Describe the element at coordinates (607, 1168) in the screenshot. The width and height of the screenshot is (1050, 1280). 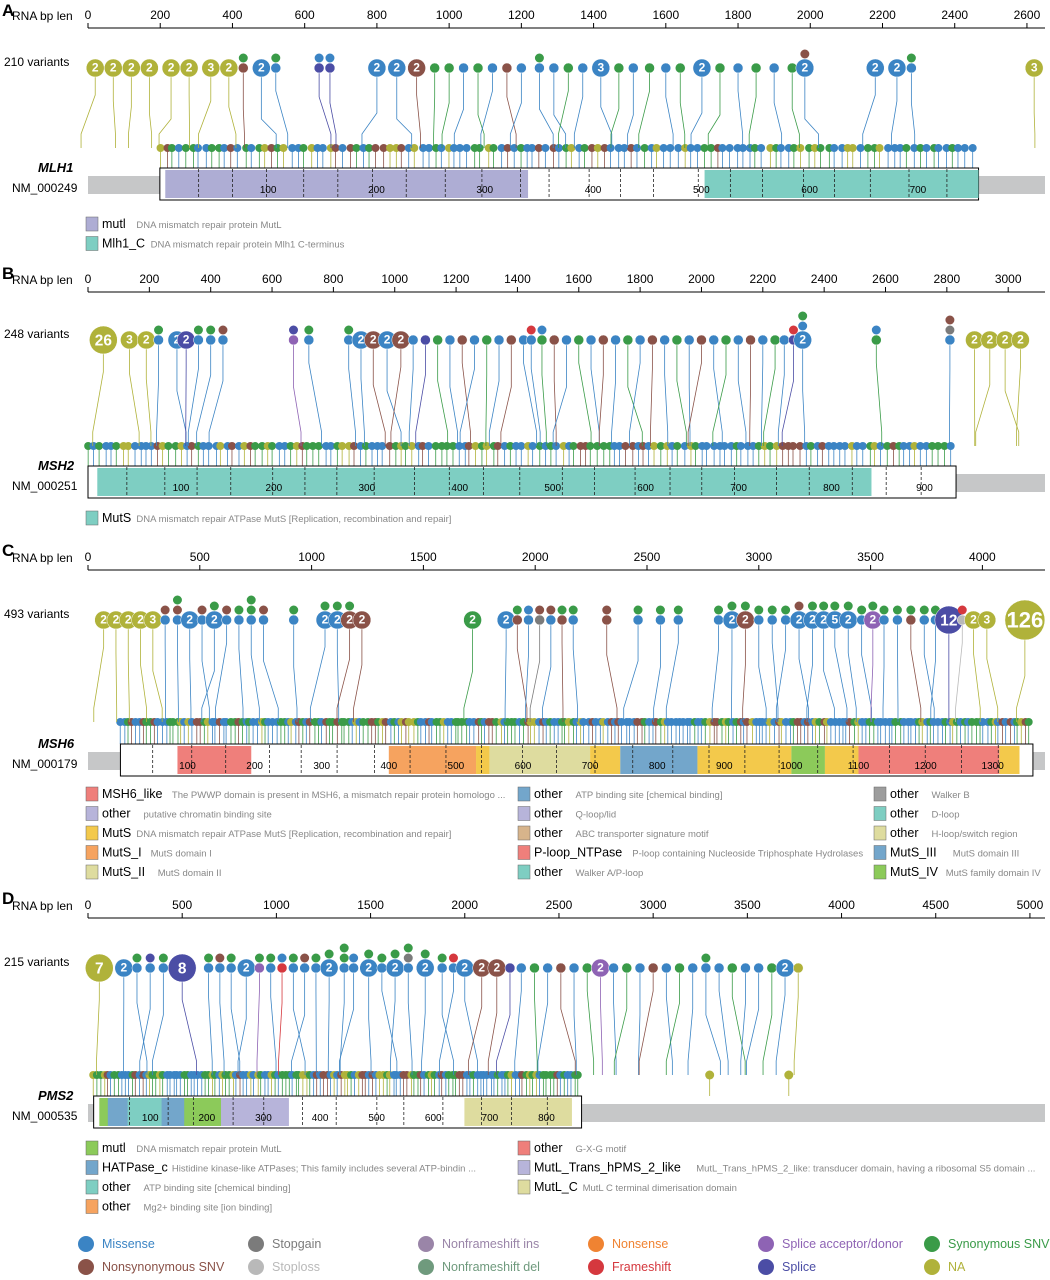
I see `domain-legend-name: MutL_Trans_hPMS_2_like` at that location.